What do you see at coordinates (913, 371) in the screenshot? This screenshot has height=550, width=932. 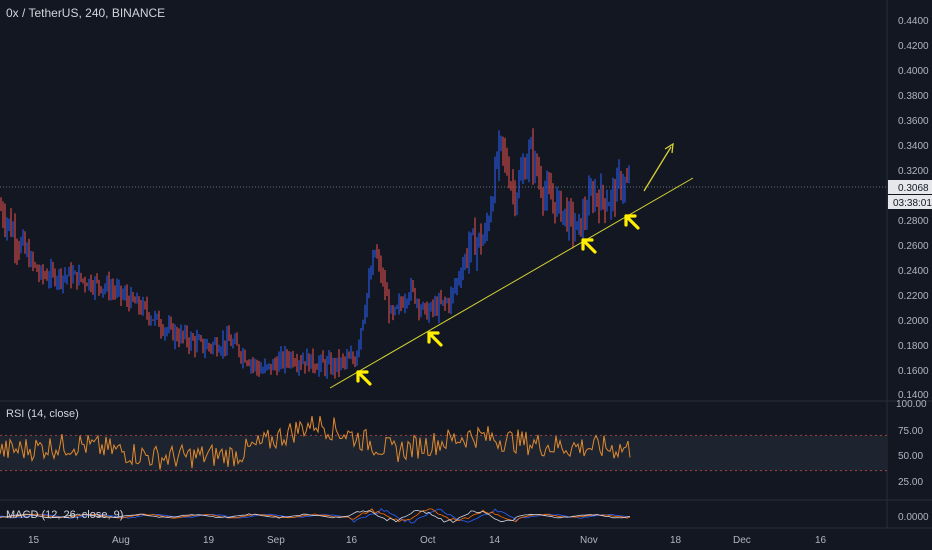 I see `price-tick: 0.1600` at bounding box center [913, 371].